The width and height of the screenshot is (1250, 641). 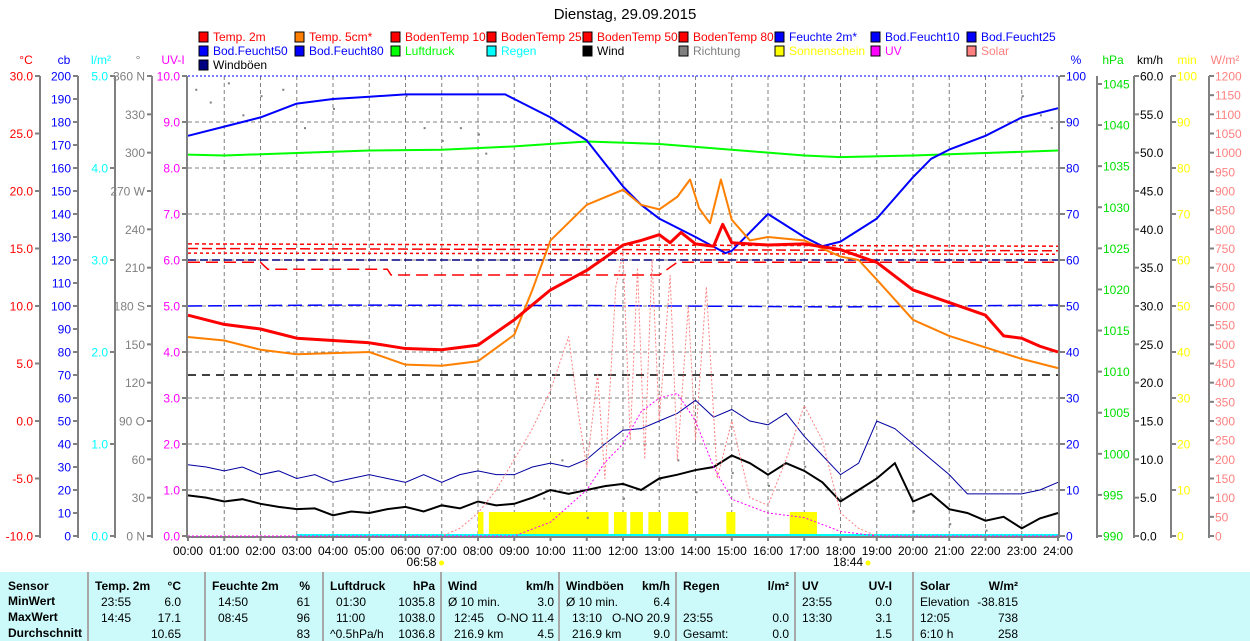 I want to click on series-temp-2m, so click(x=623, y=288).